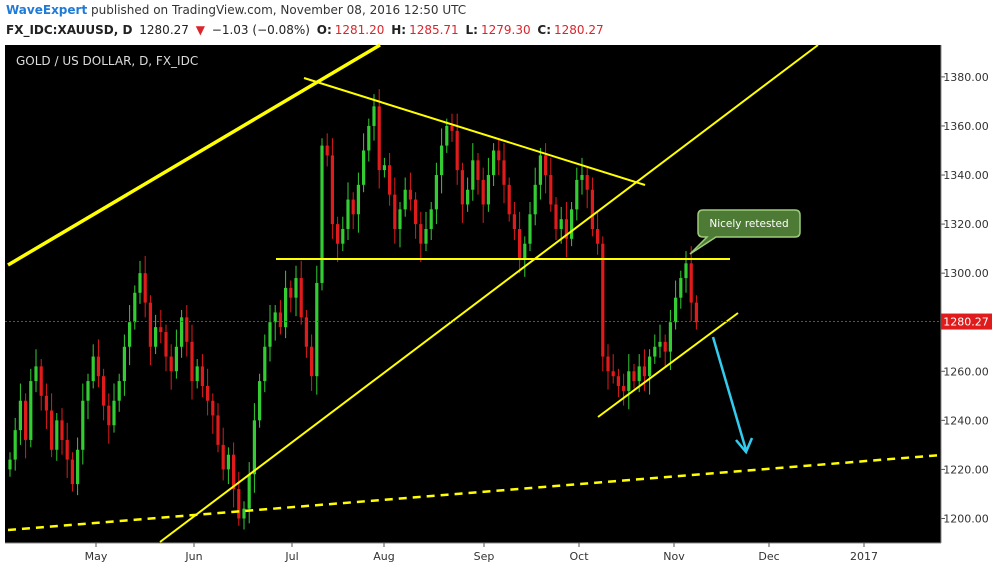 The width and height of the screenshot is (998, 569). I want to click on x-tick-label: Sep, so click(484, 556).